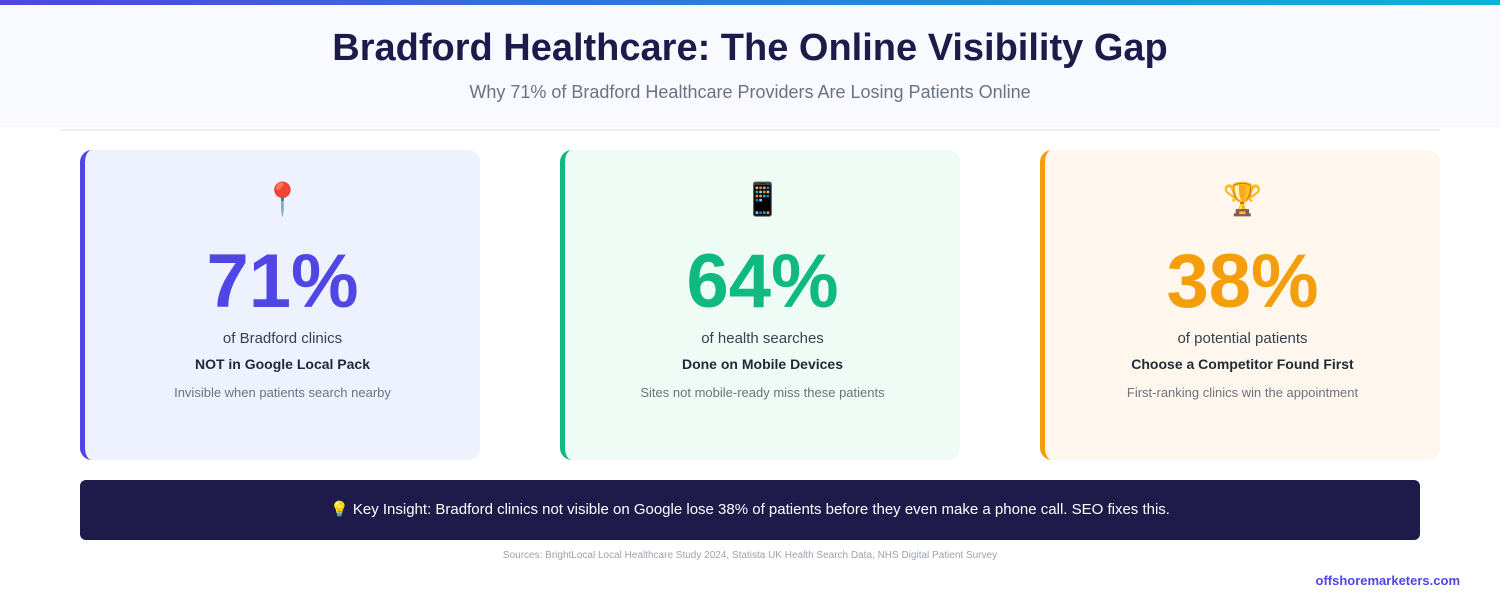 Image resolution: width=1500 pixels, height=600 pixels. What do you see at coordinates (282, 199) in the screenshot?
I see `round-pushpin-icon: 📍` at bounding box center [282, 199].